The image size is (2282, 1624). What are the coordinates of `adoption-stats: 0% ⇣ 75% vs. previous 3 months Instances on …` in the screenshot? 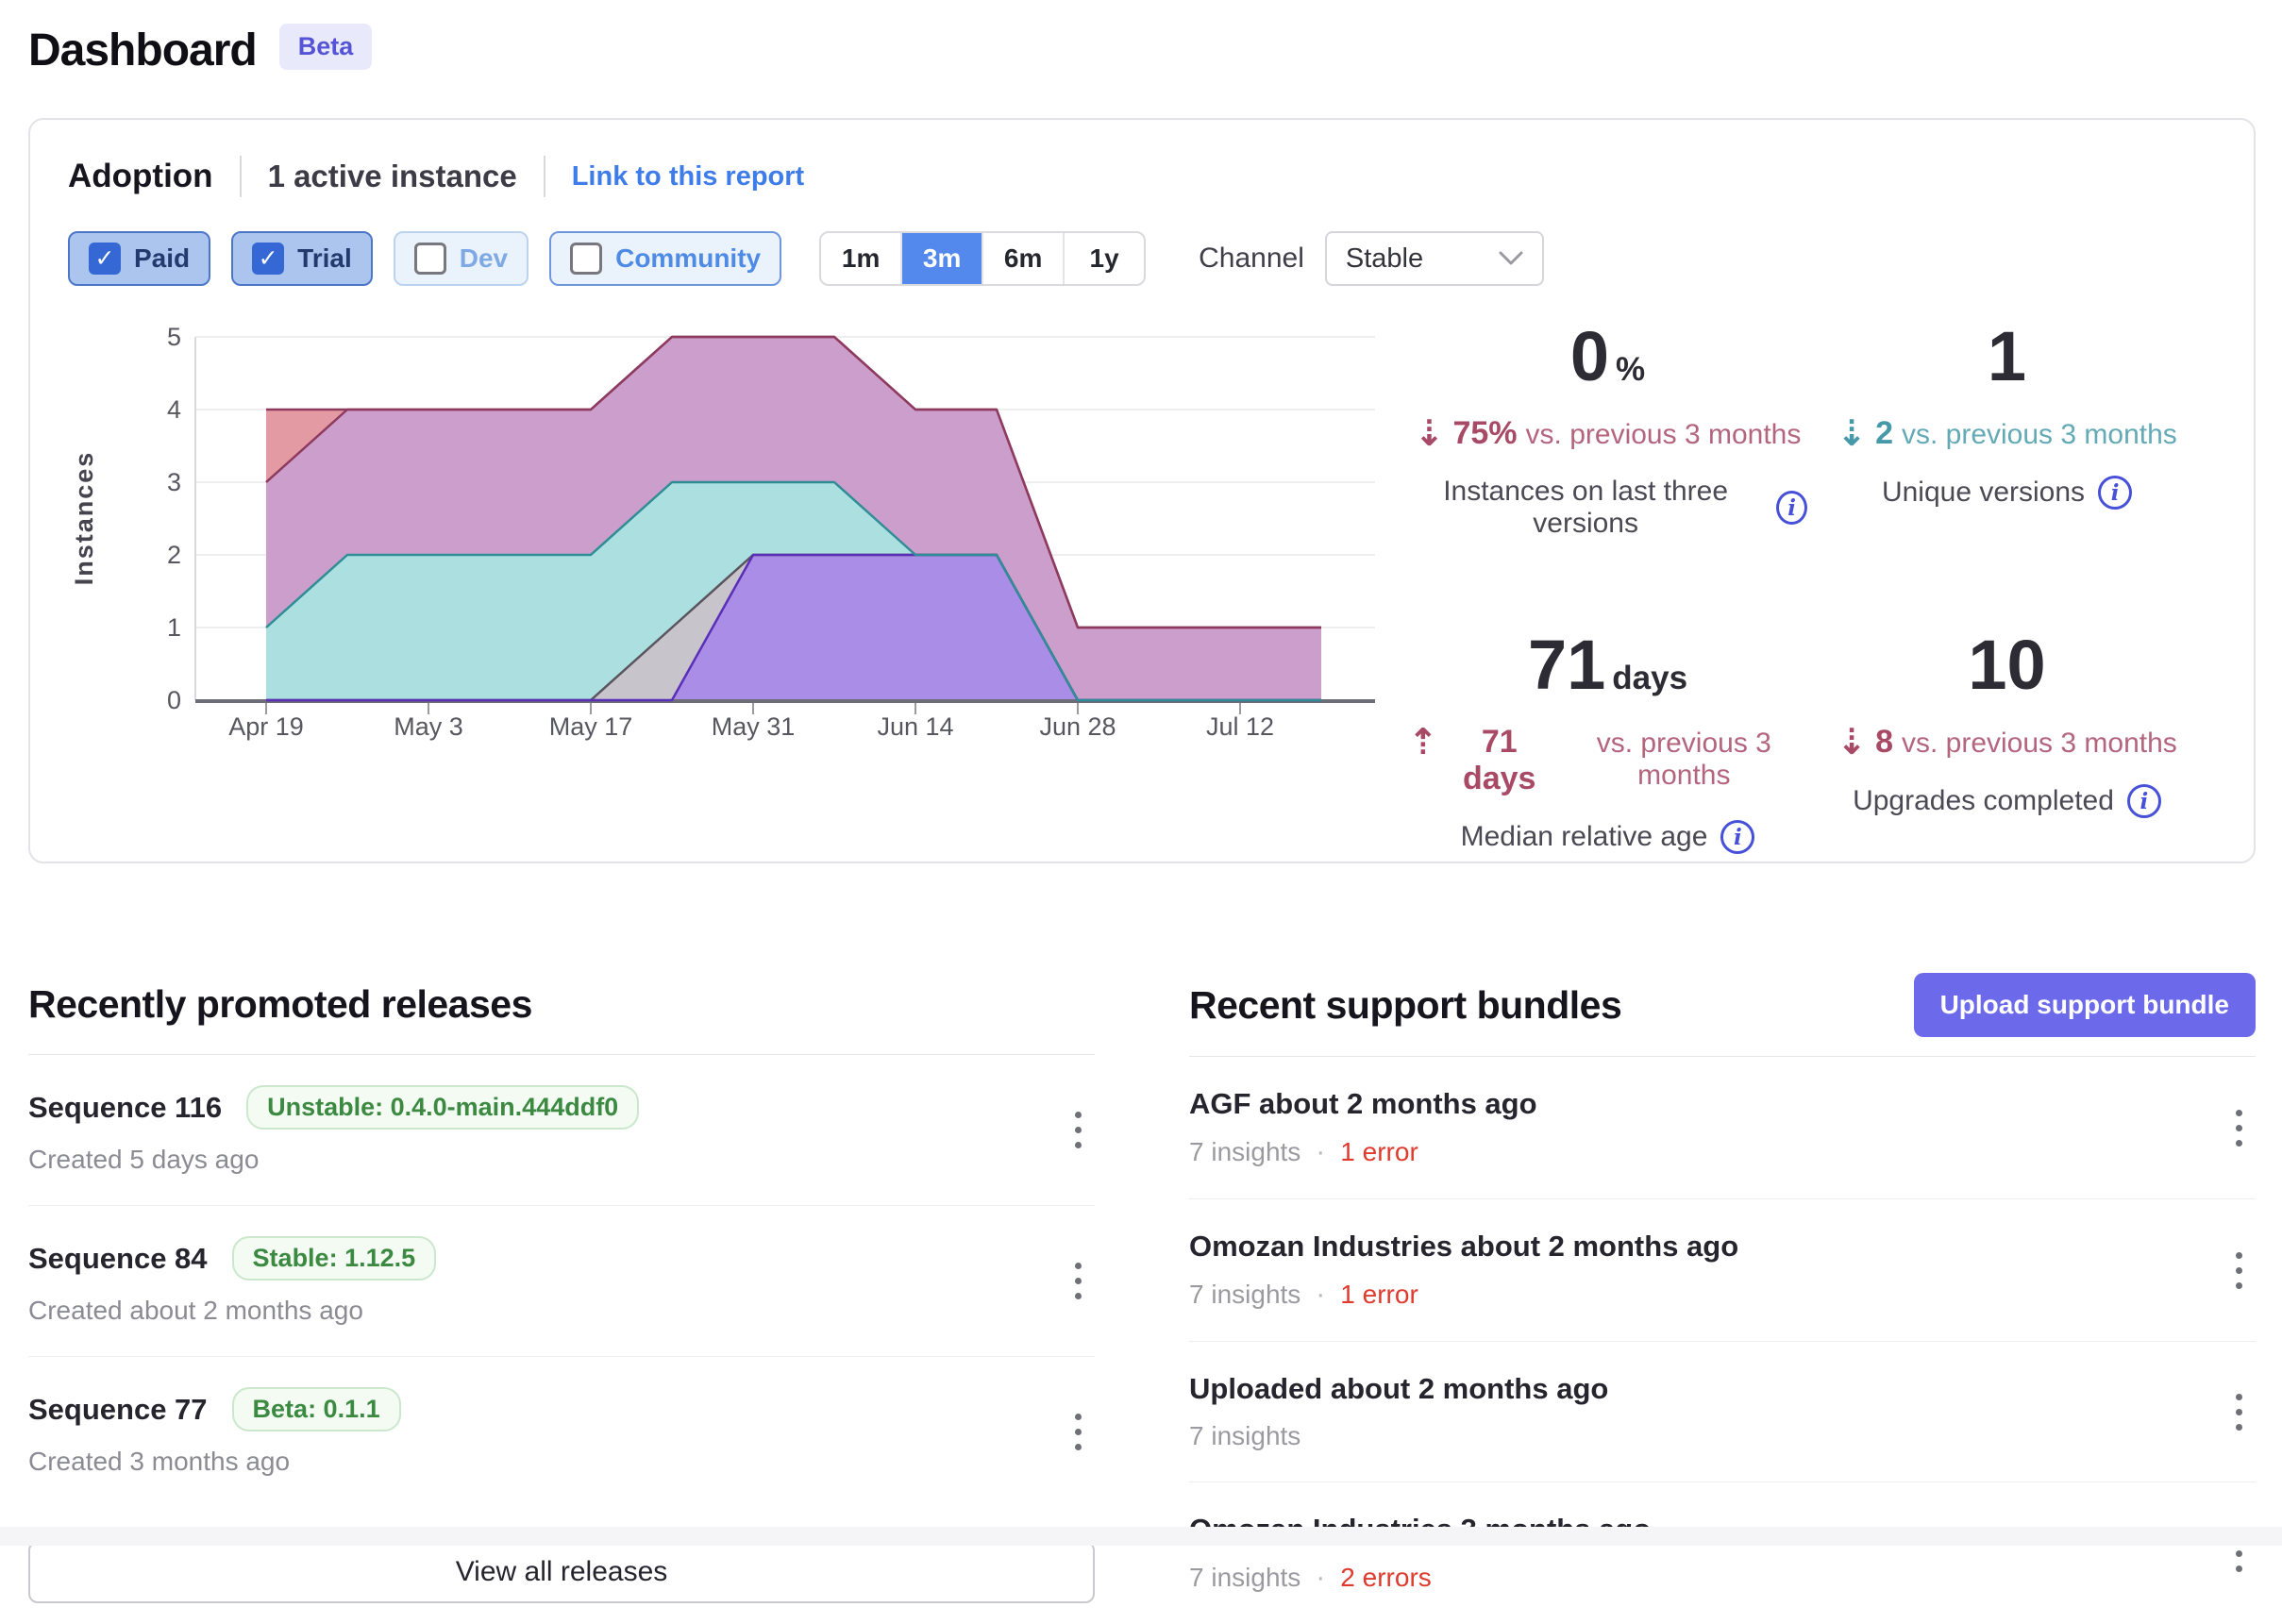 It's located at (1802, 576).